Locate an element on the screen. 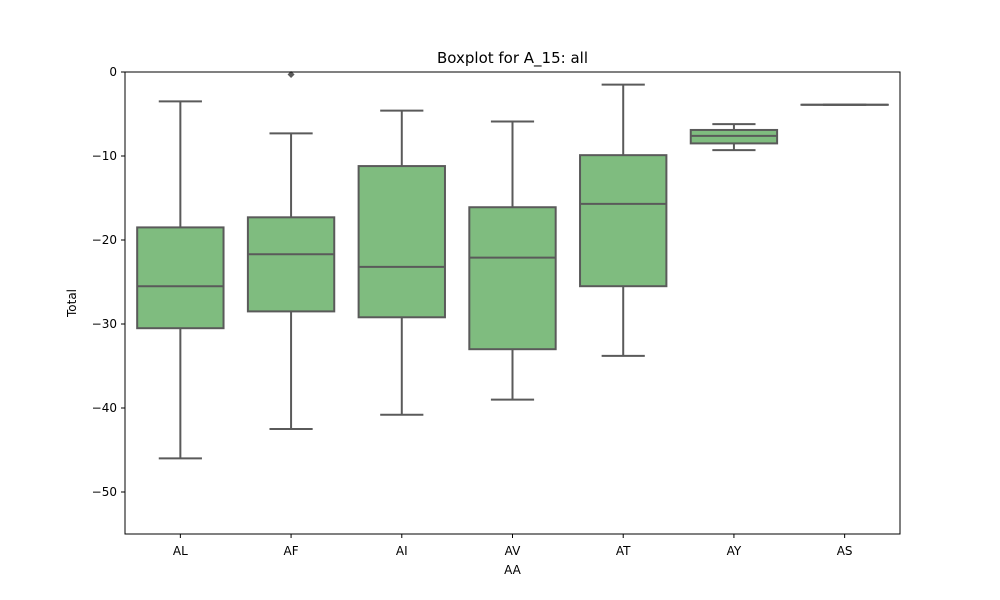  y-tick-label-5: −50 is located at coordinates (104, 492).